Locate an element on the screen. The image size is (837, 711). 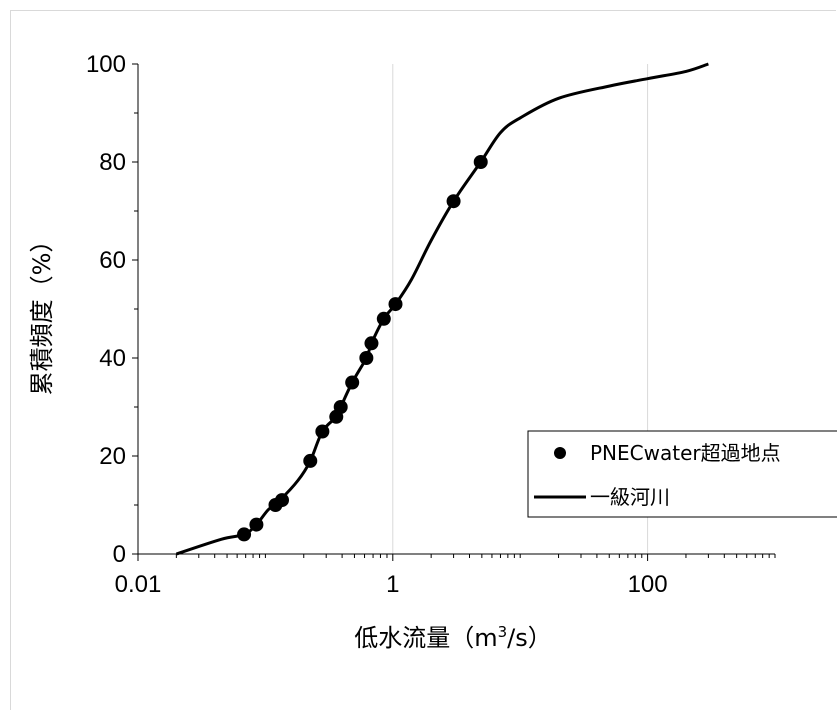
legend-label-line: 一級河川 is located at coordinates (630, 497).